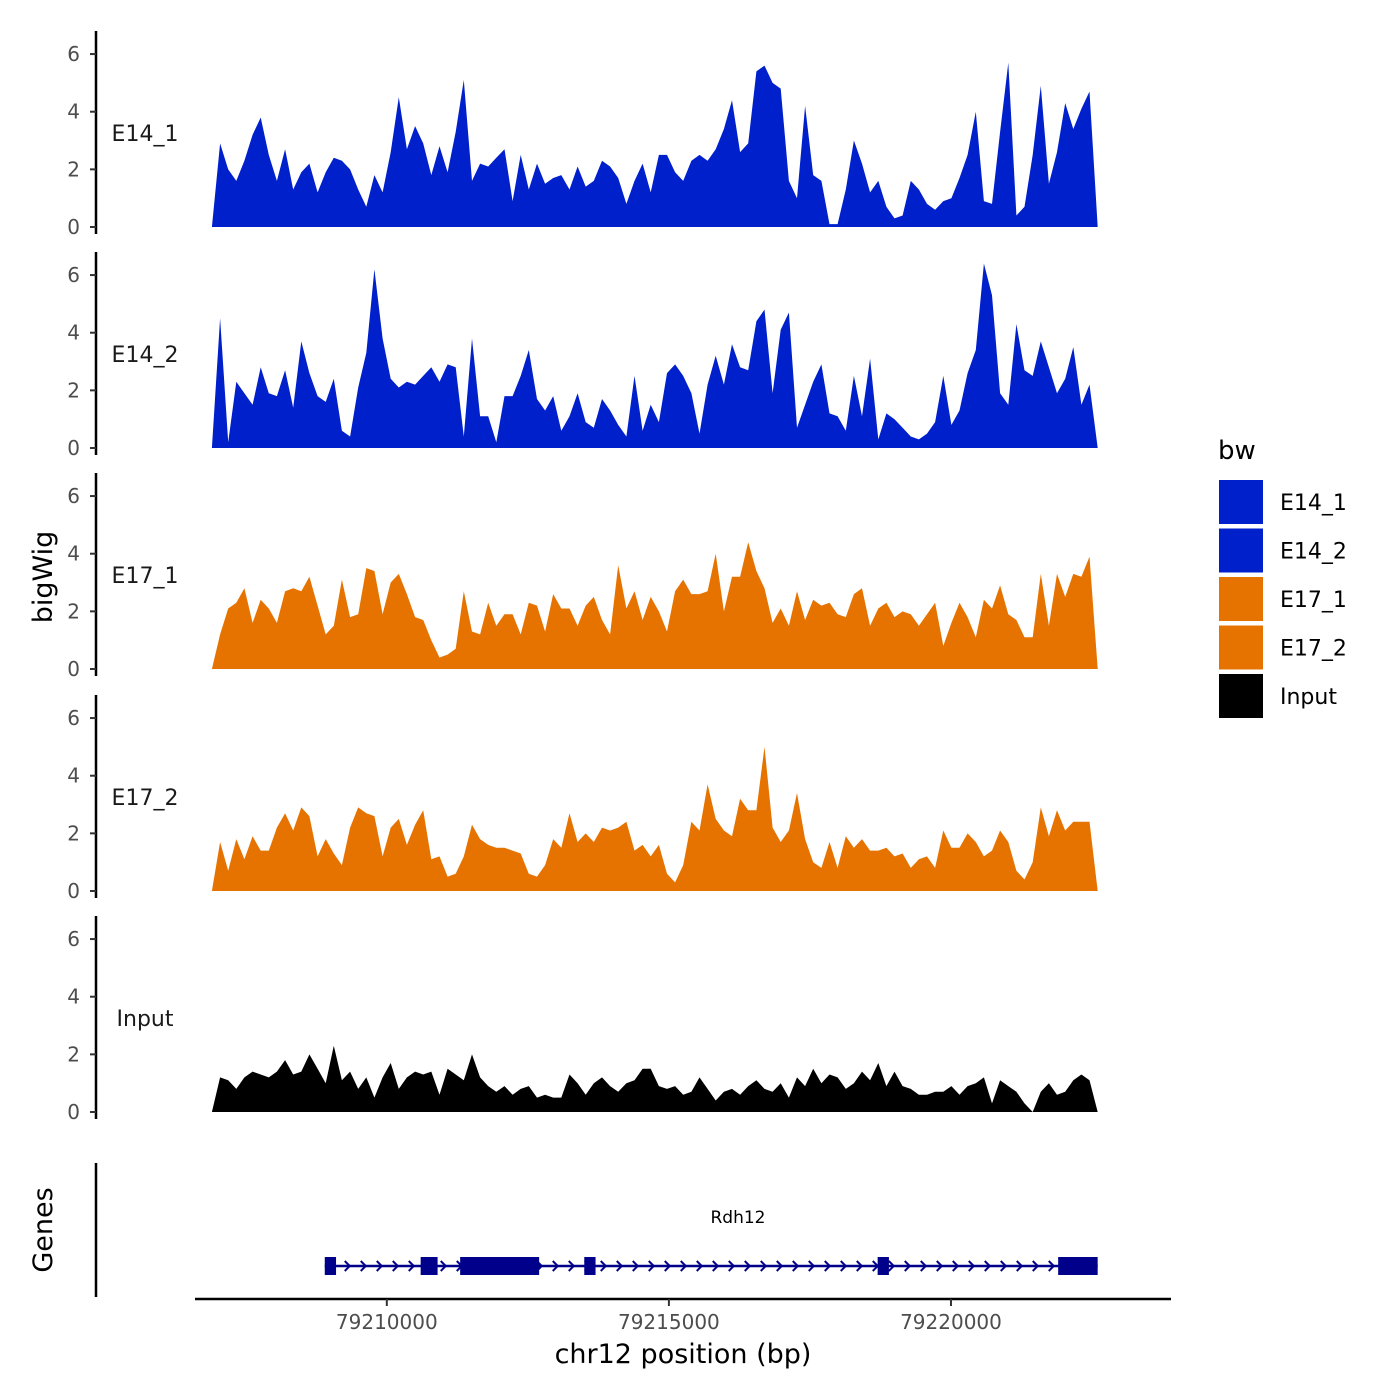 The height and width of the screenshot is (1400, 1400). Describe the element at coordinates (145, 1019) in the screenshot. I see `track-label-input: Input` at that location.